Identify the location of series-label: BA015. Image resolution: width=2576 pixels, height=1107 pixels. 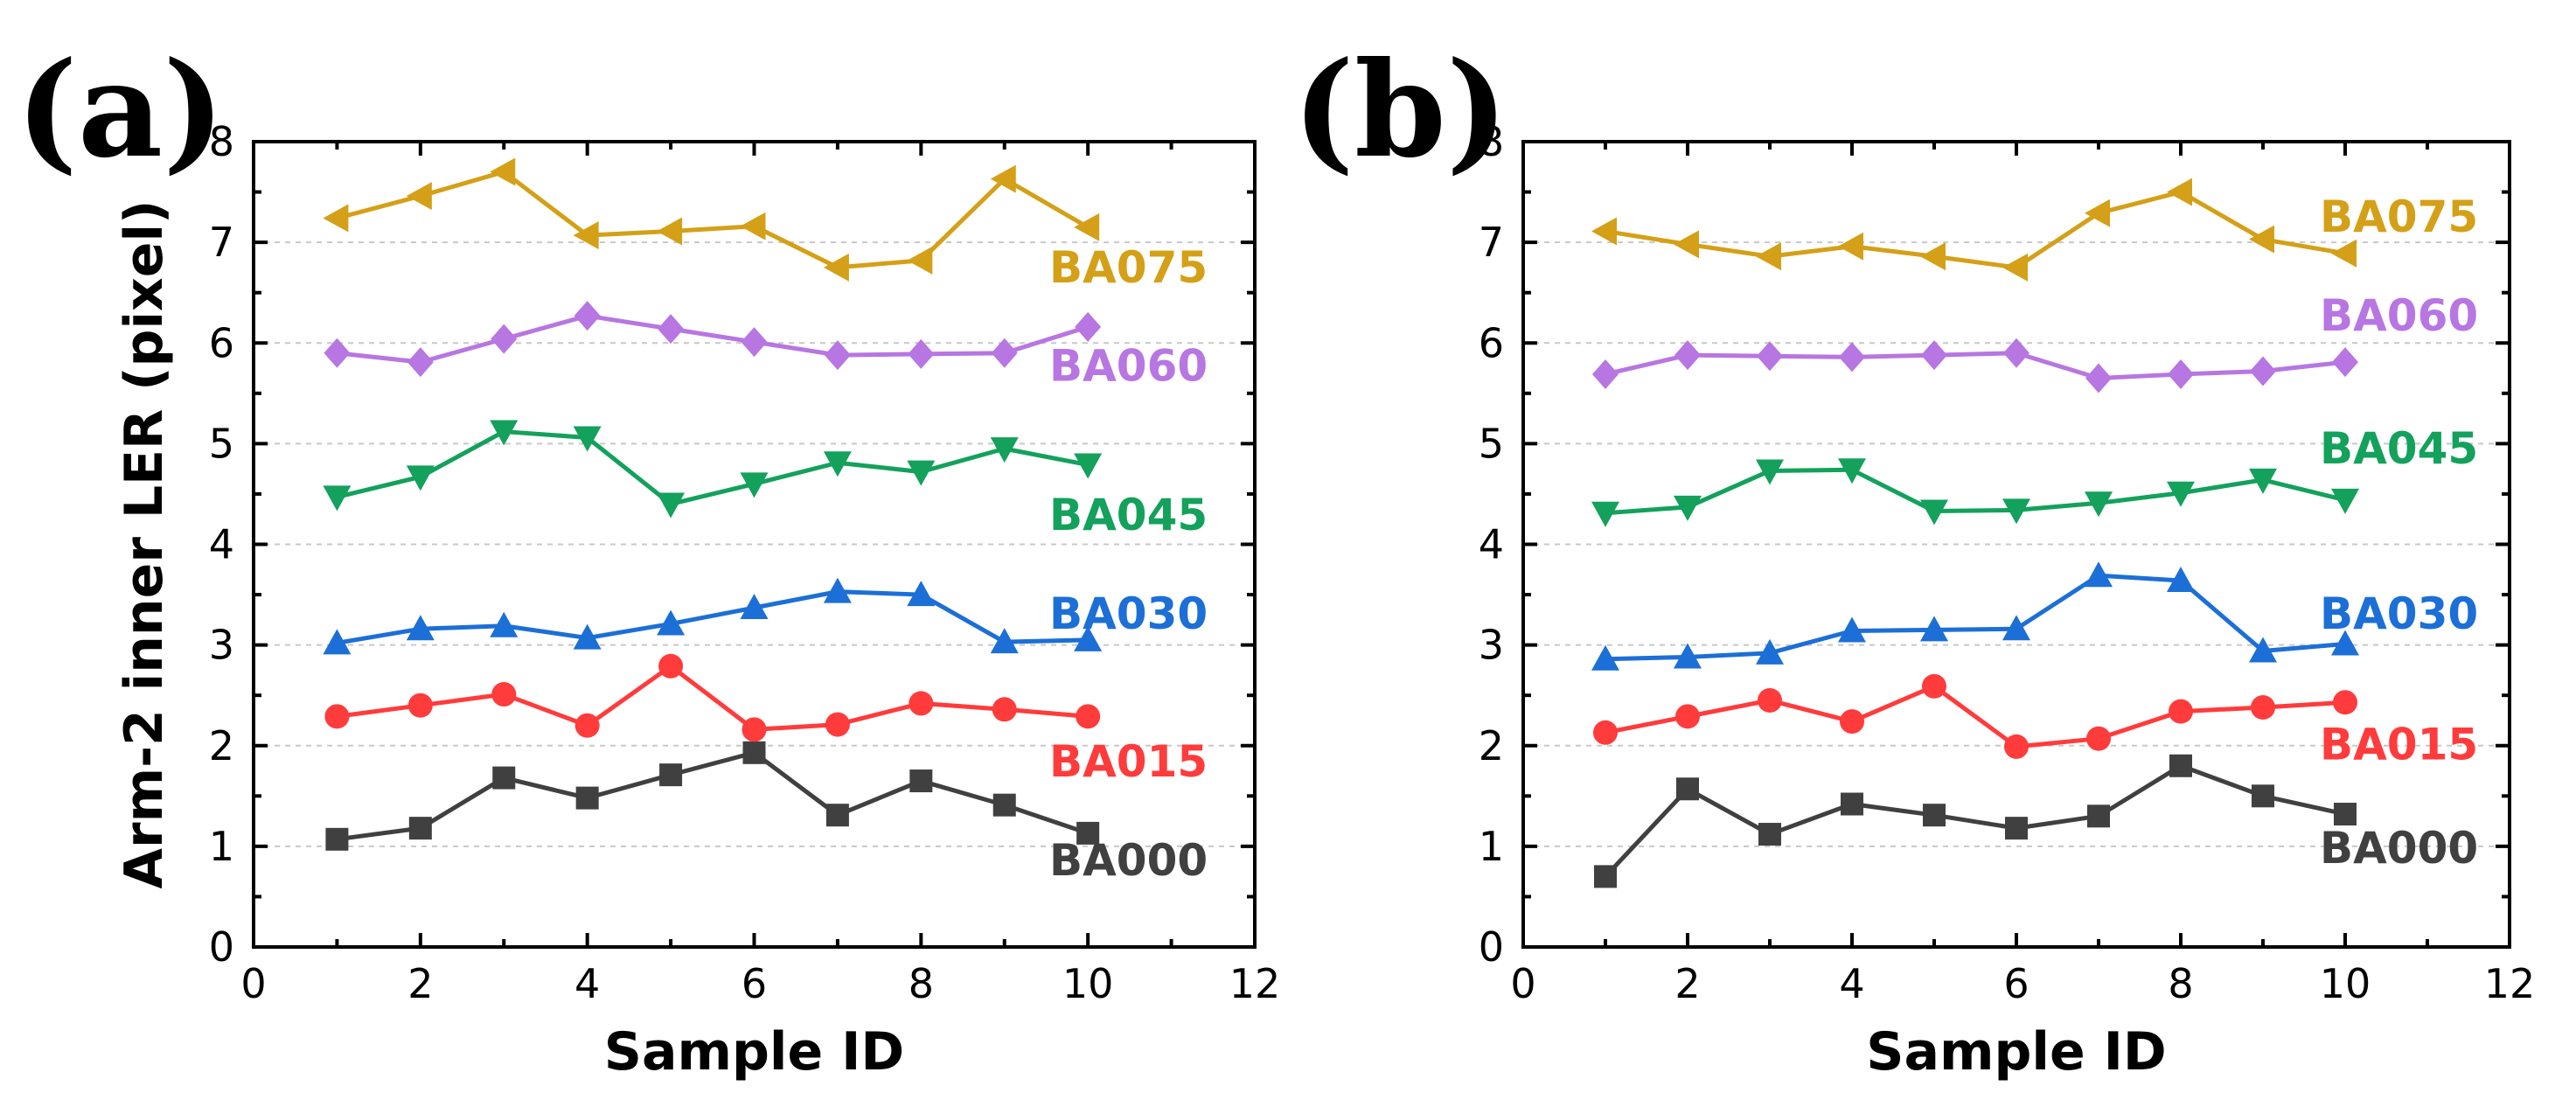
(1128, 761).